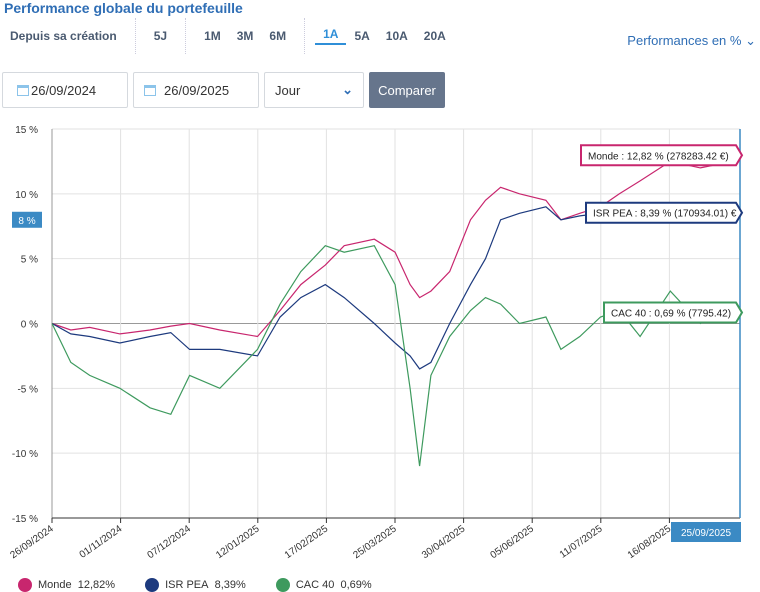  I want to click on tooltip-text: ISR PEA : 8,39 % (170934.01) €, so click(665, 214).